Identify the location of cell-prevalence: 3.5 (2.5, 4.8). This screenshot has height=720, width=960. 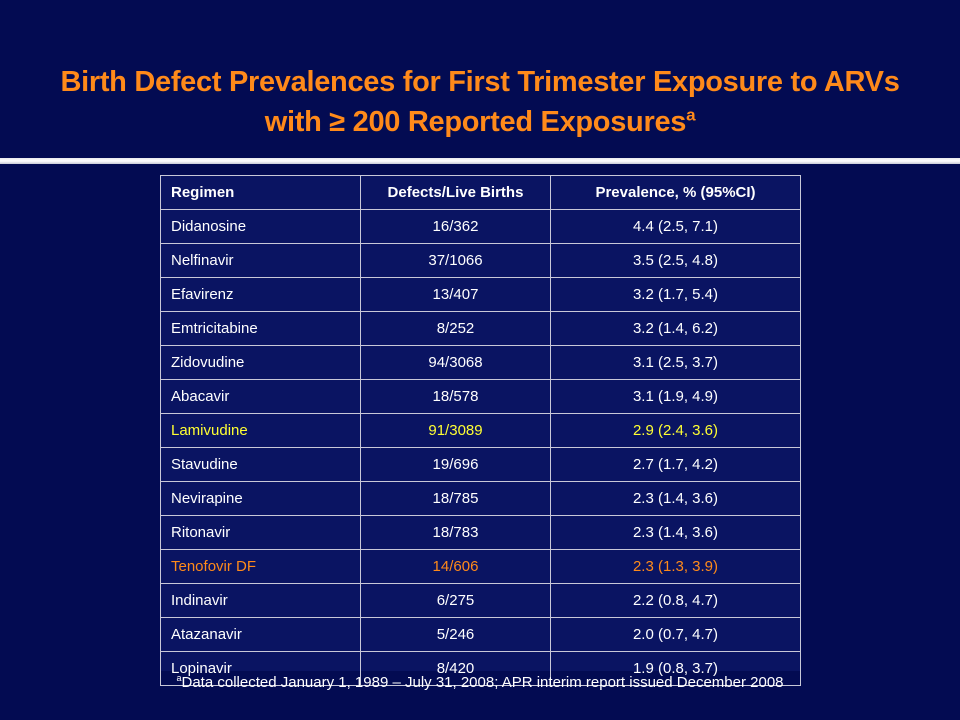
(675, 260).